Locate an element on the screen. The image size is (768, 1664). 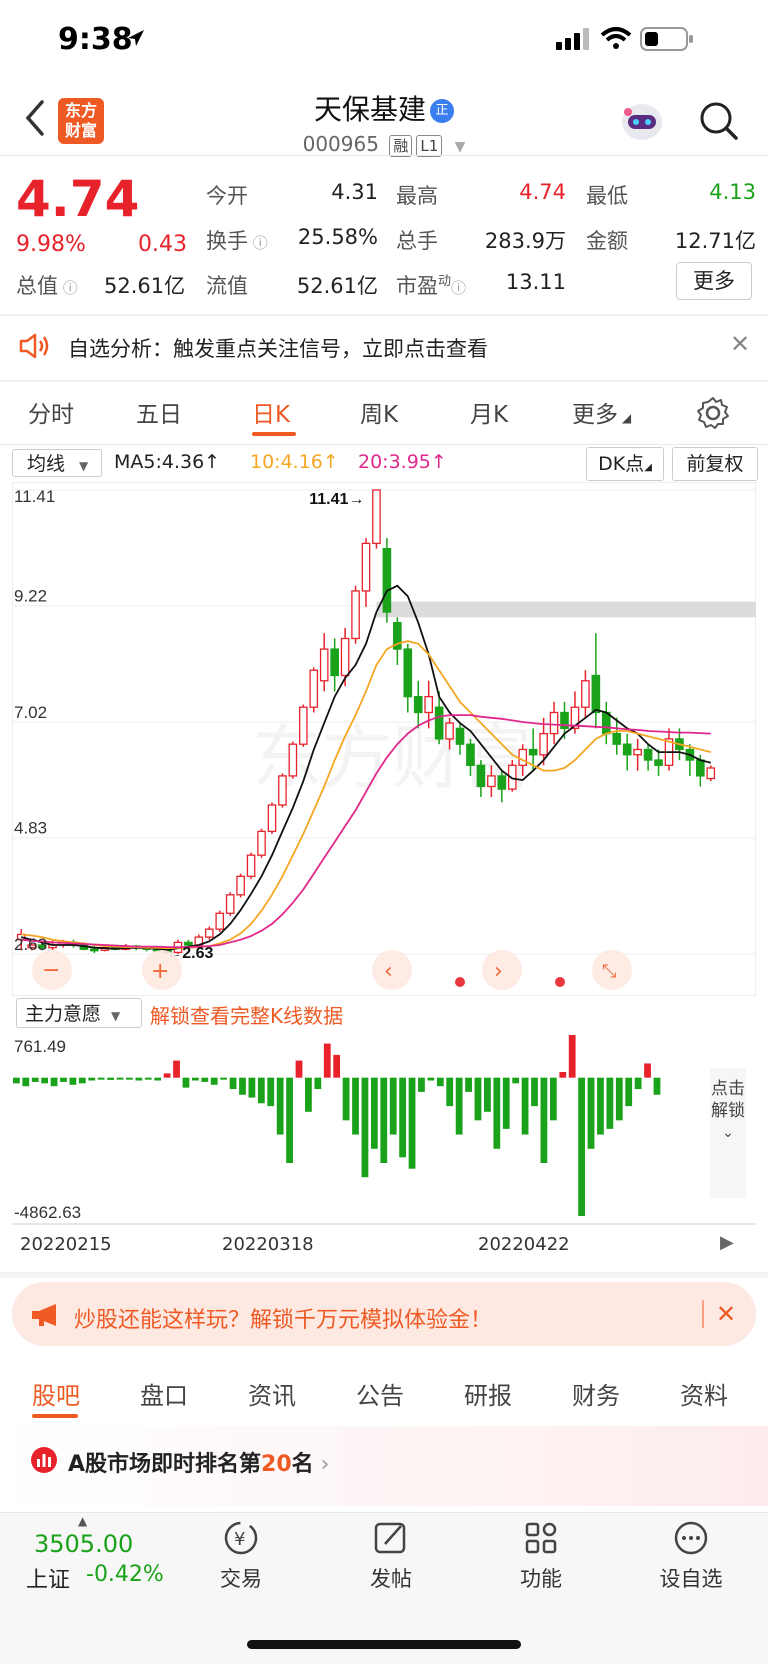
y-axis-labels: 11.41 9.22 7.02 4.83 2.63 is located at coordinates (34, 720).